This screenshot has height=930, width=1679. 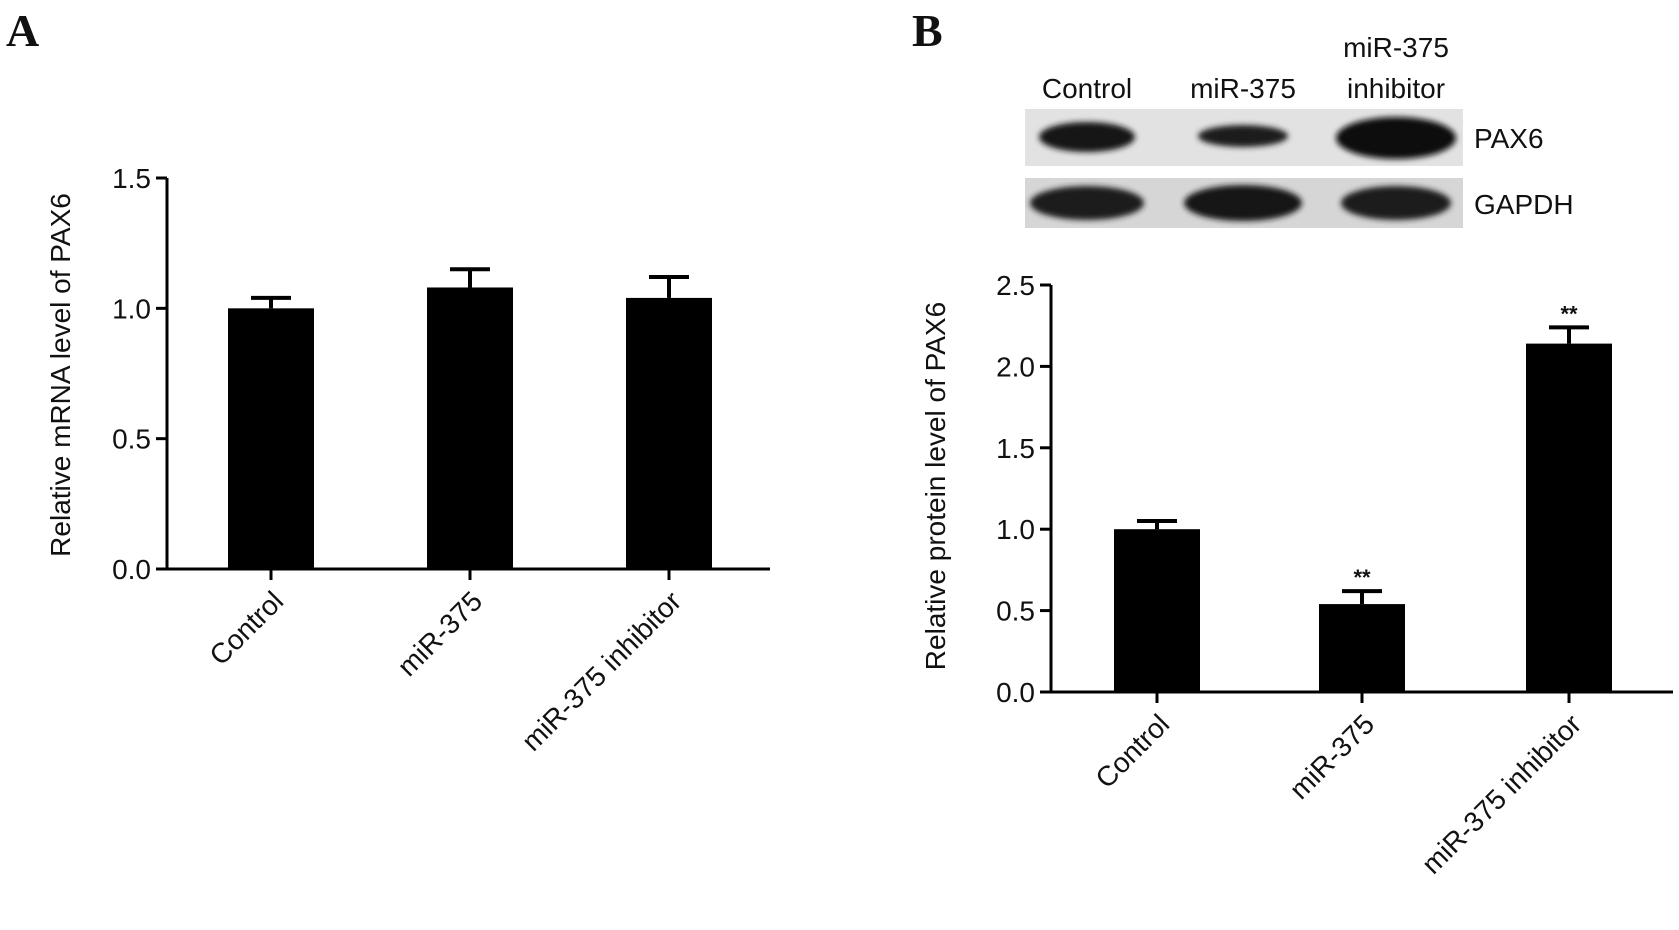 I want to click on lane-label: inhibitor, so click(x=1396, y=88).